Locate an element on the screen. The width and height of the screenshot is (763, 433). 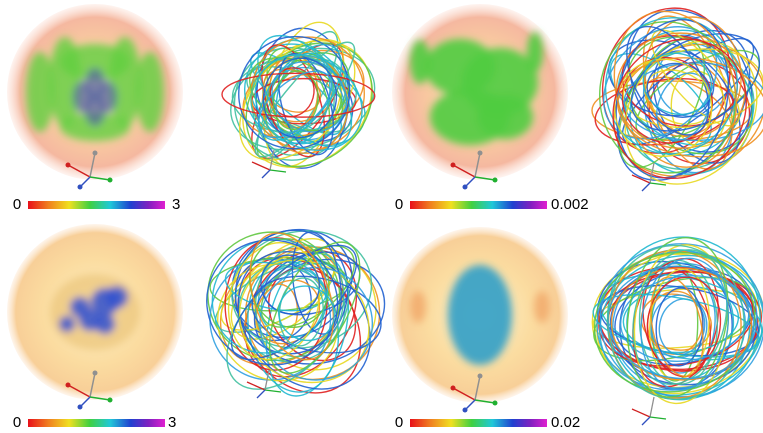
colorbar-max-label: 0.002 is located at coordinates (570, 204).